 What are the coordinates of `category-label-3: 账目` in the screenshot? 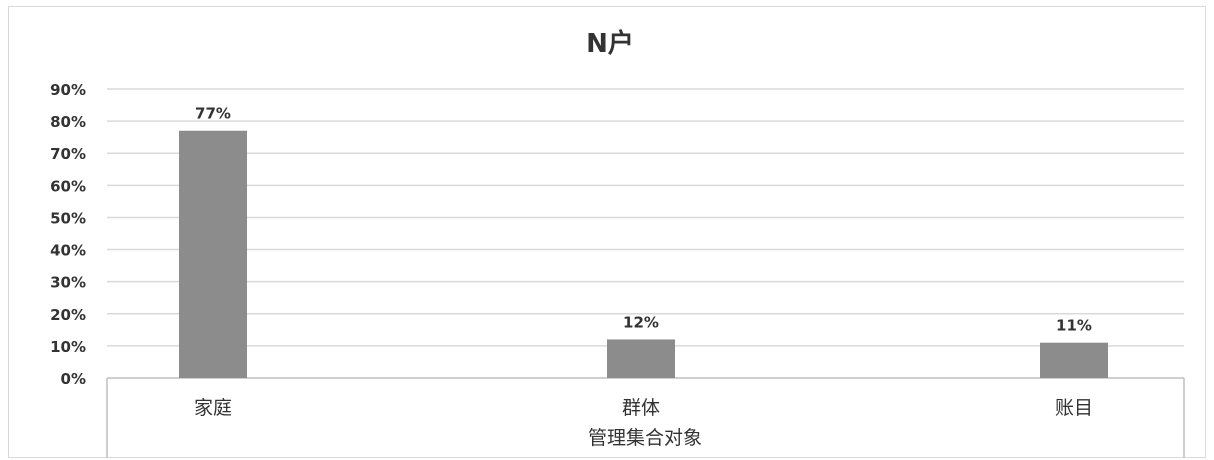 It's located at (1074, 408).